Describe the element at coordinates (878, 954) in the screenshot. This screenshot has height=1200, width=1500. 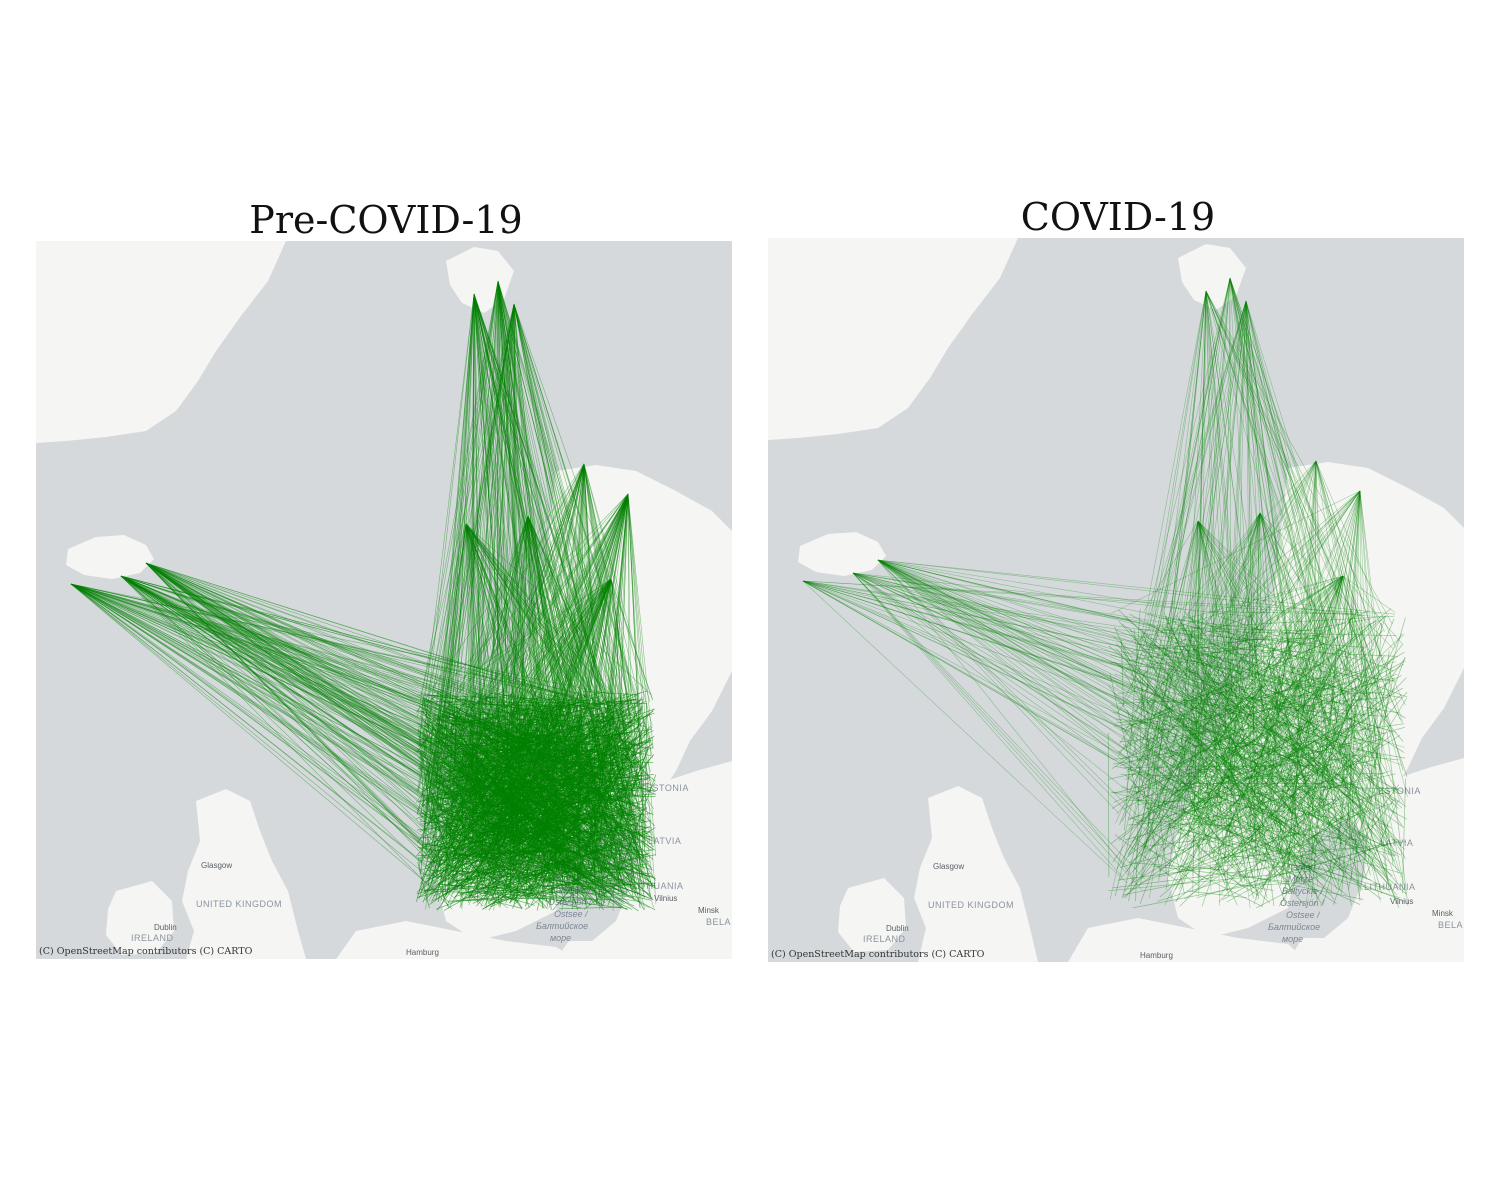
I see `map-attribution: (C) OpenStreetMap contributors (C) CARTO` at that location.